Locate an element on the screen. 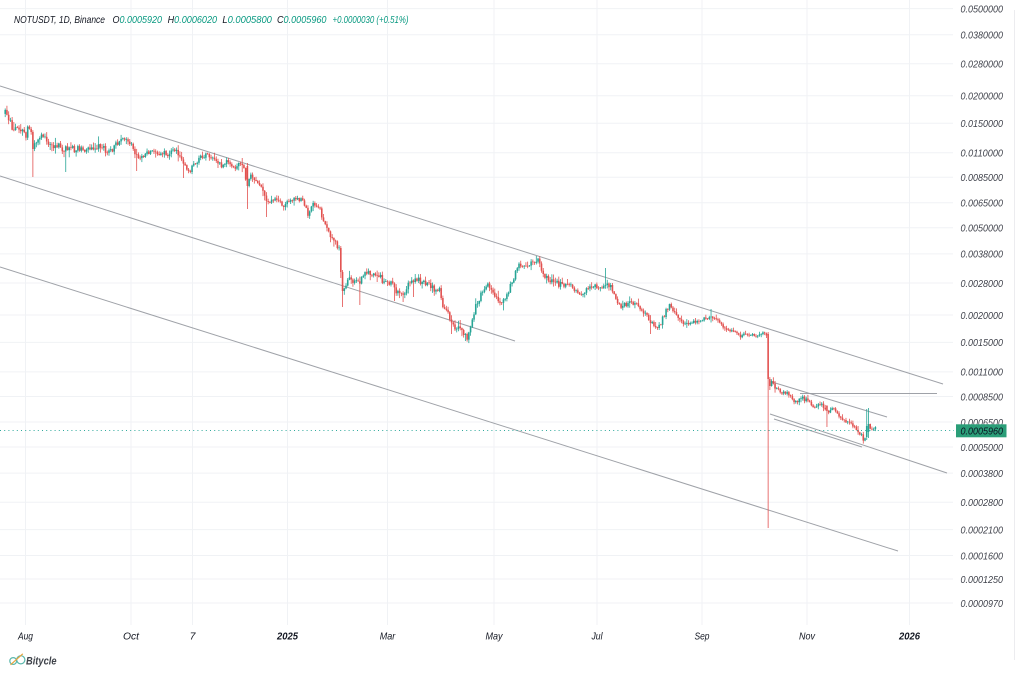  svg-text: 0.0003800 is located at coordinates (982, 474).